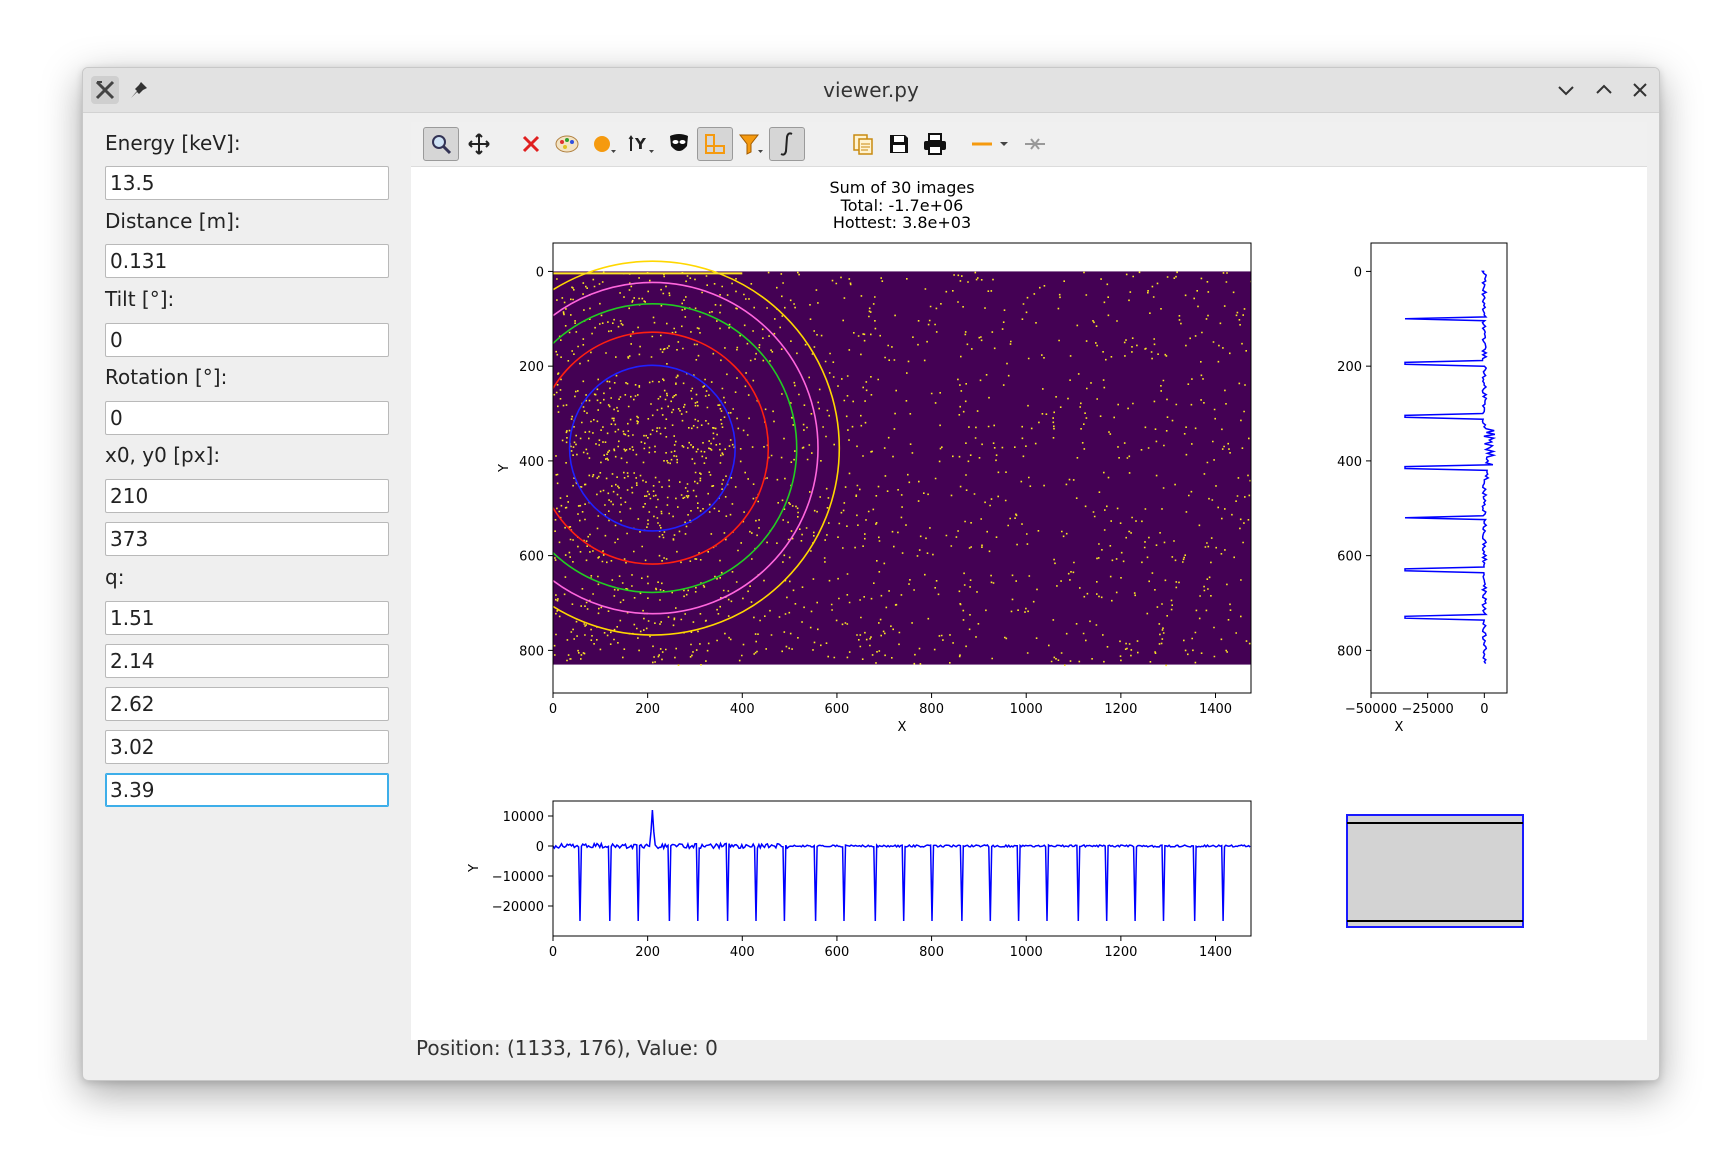  I want to click on line-style-icon, so click(991, 144).